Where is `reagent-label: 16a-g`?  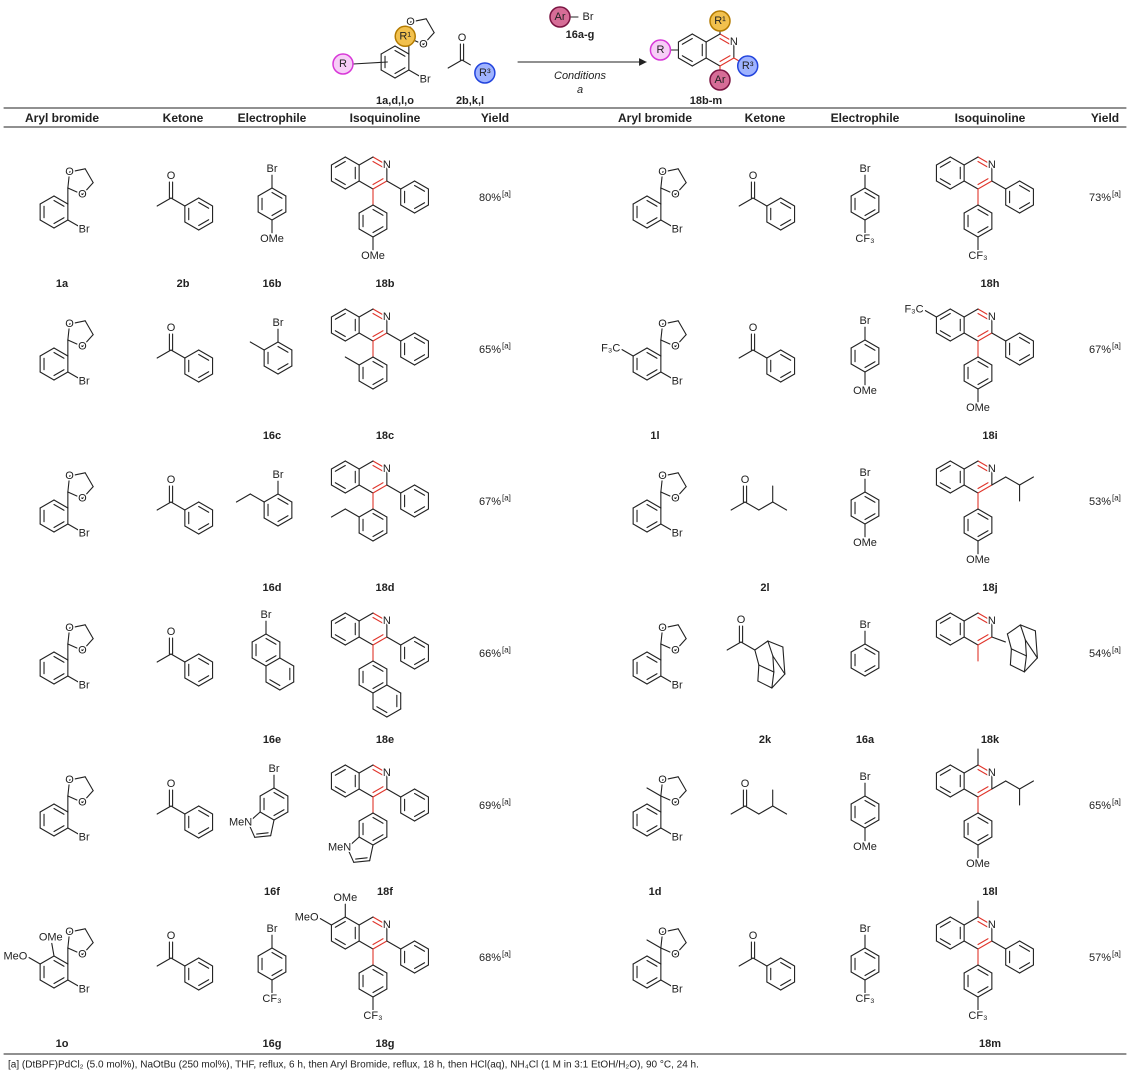
reagent-label: 16a-g is located at coordinates (580, 35).